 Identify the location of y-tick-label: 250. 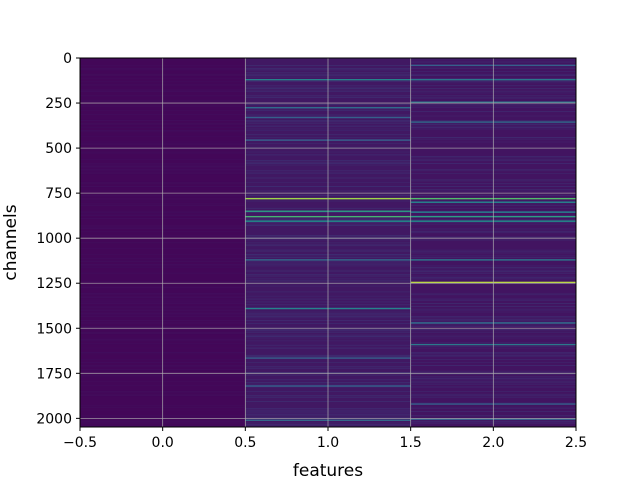
(58, 104).